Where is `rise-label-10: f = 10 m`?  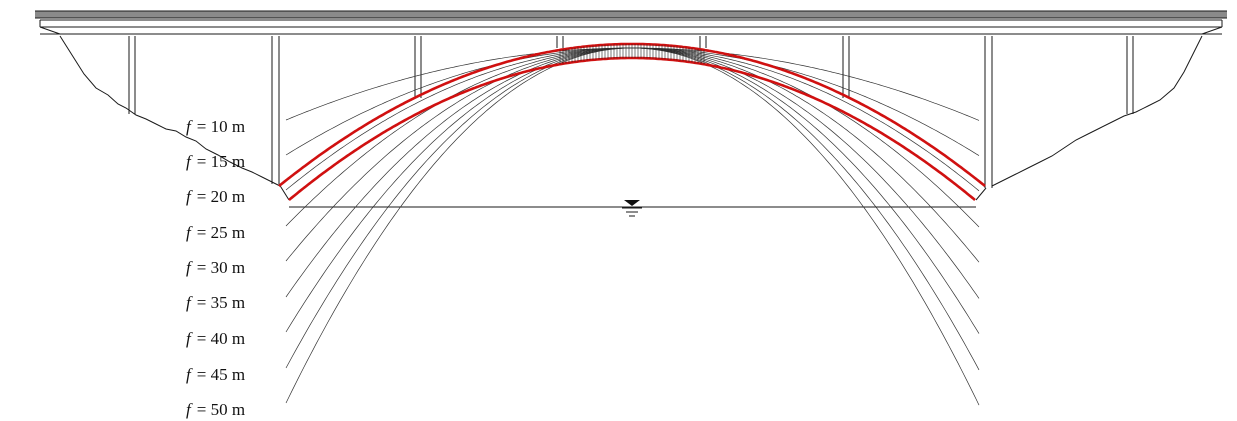
rise-label-10: f = 10 m is located at coordinates (216, 126).